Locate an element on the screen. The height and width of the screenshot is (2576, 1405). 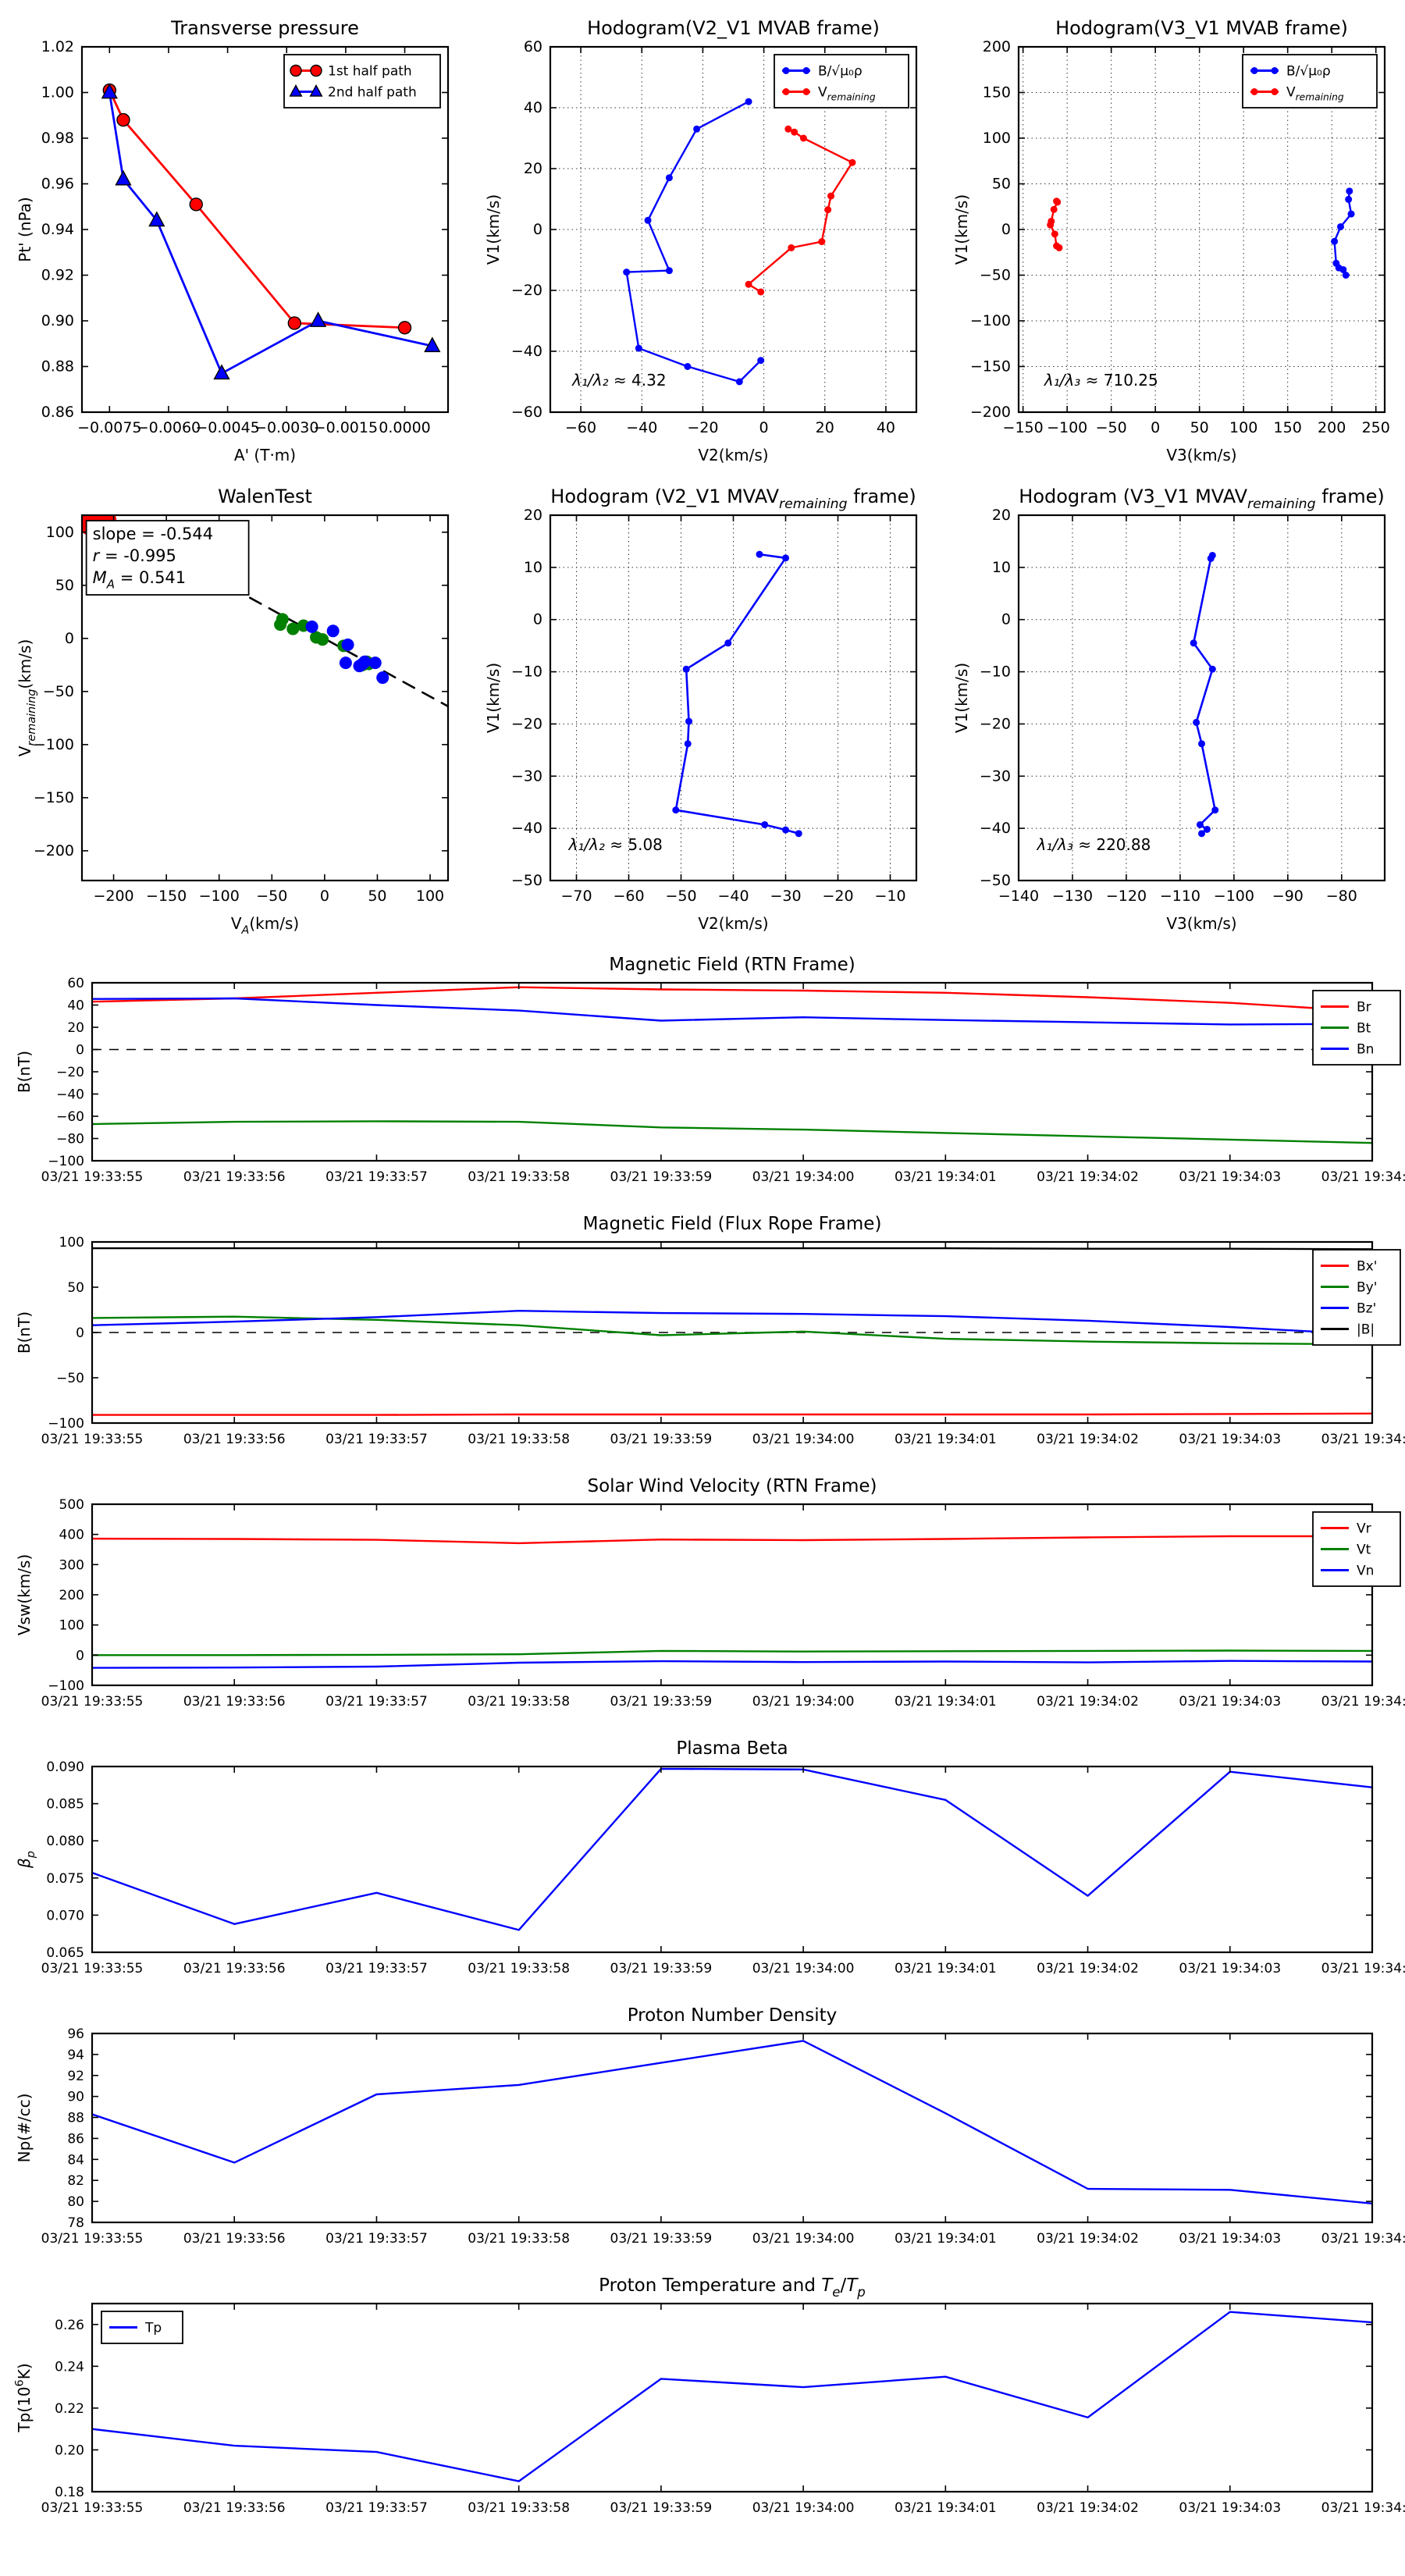
svg-text: 82 is located at coordinates (76, 2181).